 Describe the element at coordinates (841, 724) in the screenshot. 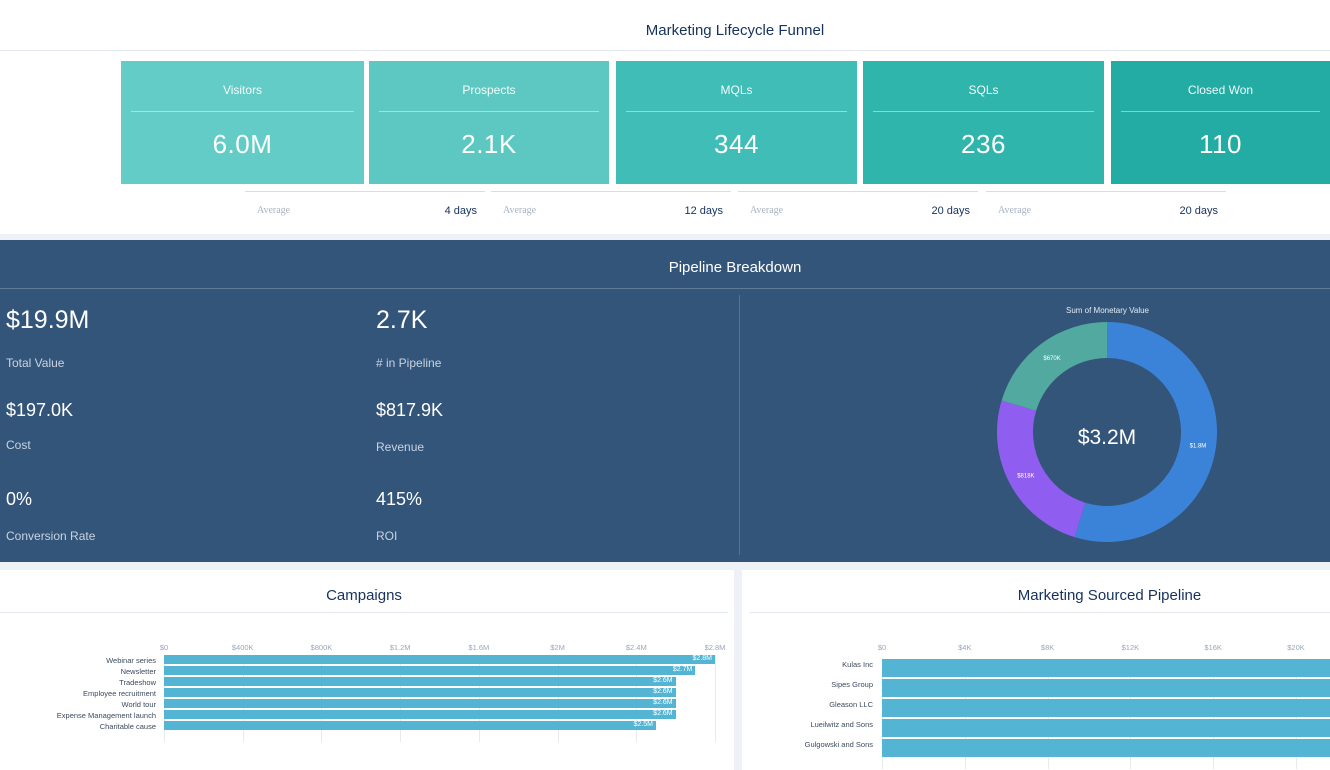

I see `bar-label: Lueilwitz and Sons` at that location.